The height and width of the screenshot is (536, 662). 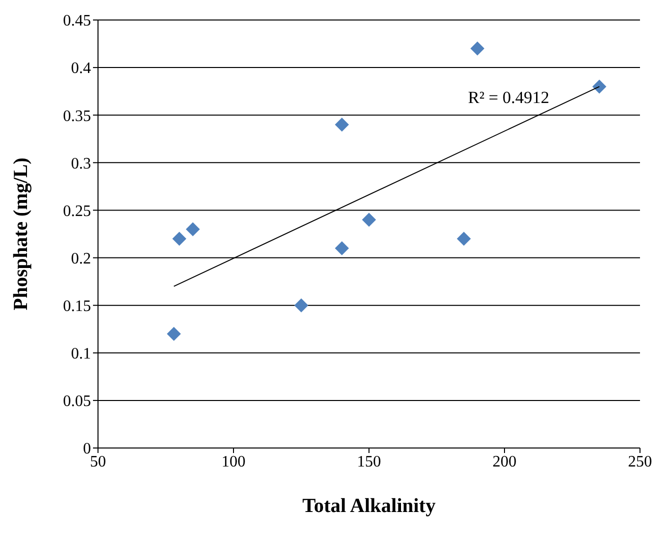 What do you see at coordinates (77, 211) in the screenshot?
I see `y-tick-label: 0.25` at bounding box center [77, 211].